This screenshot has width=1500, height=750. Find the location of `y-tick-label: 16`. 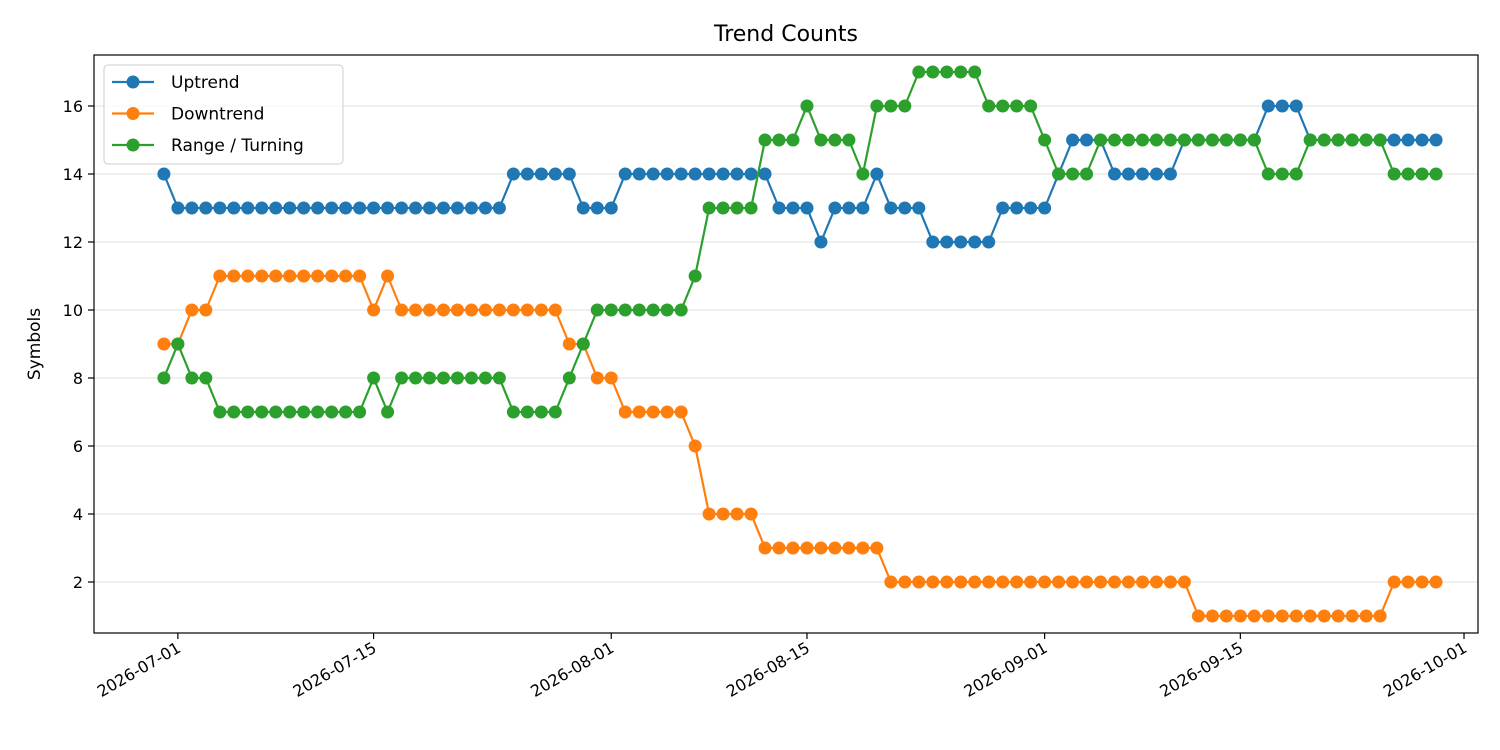

y-tick-label: 16 is located at coordinates (73, 106).